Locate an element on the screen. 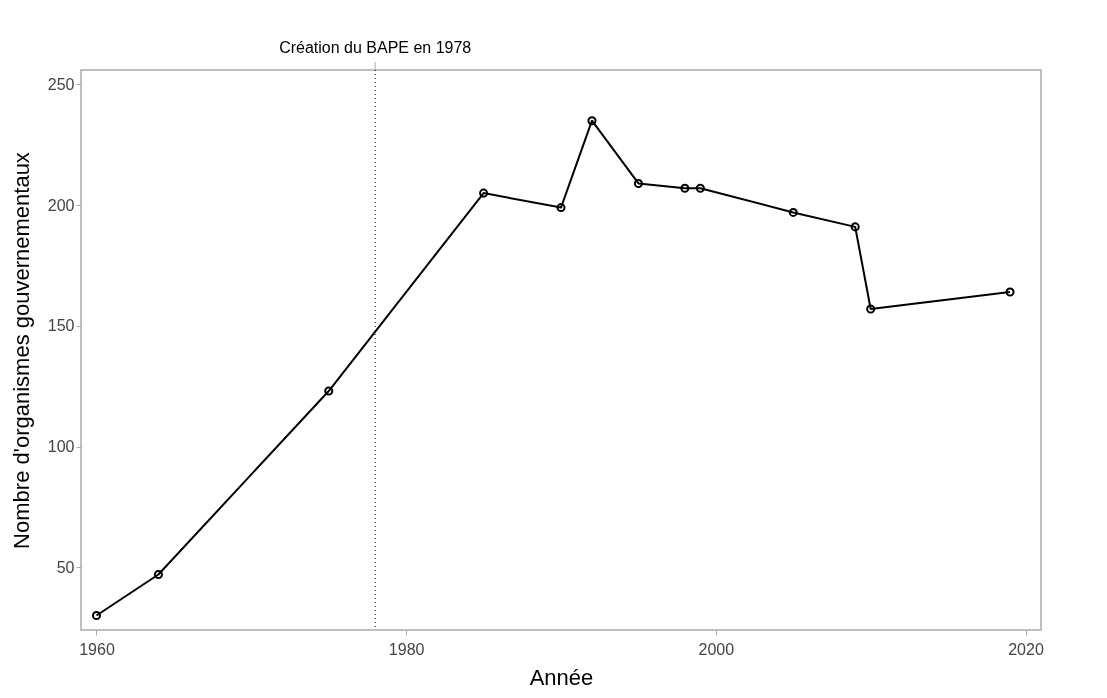 The image size is (1107, 698). x-tick-label: 1960 is located at coordinates (97, 649).